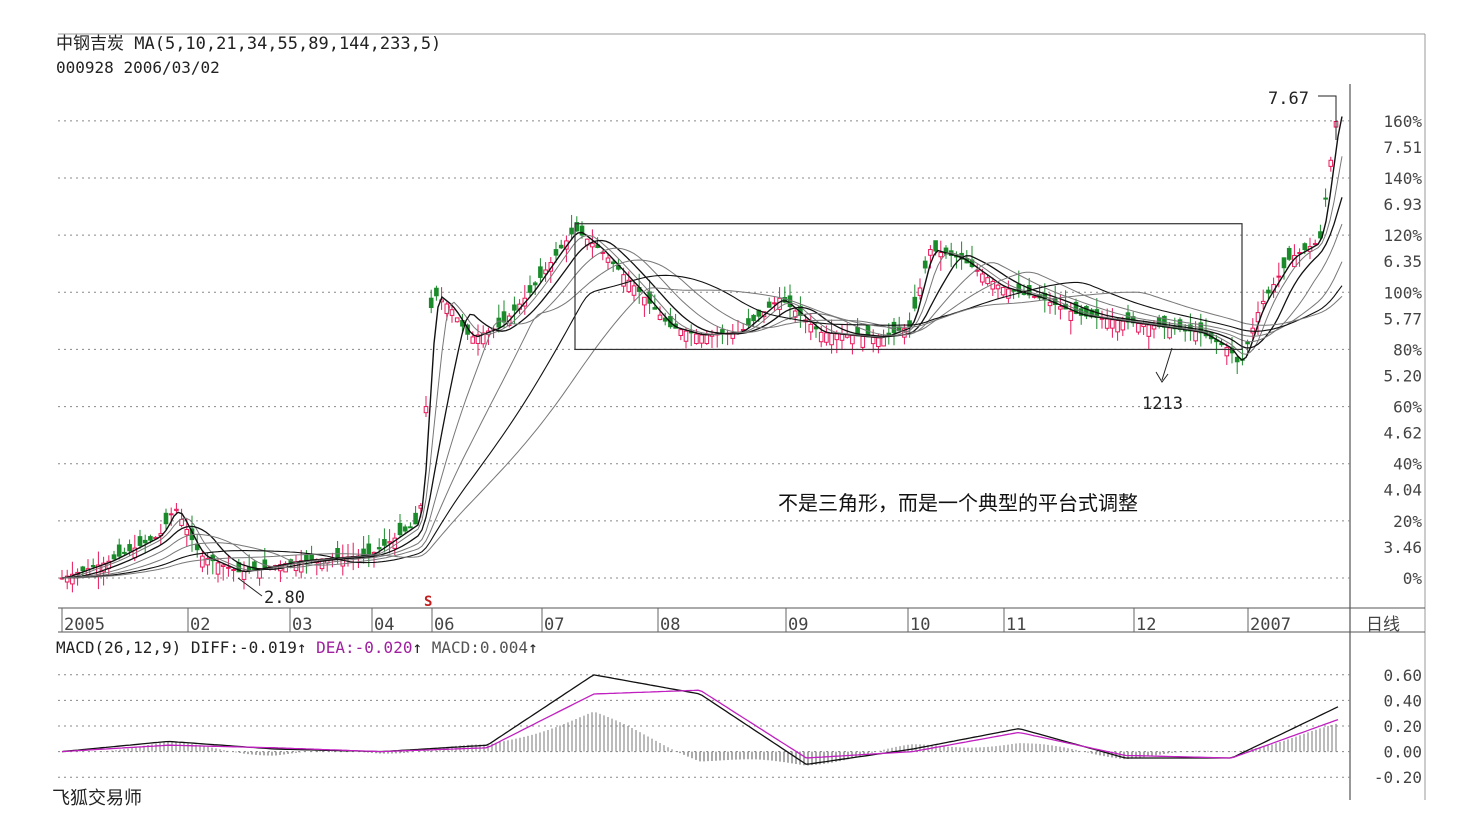 This screenshot has height=831, width=1468. What do you see at coordinates (1407, 349) in the screenshot?
I see `percent-tick-label: 80%` at bounding box center [1407, 349].